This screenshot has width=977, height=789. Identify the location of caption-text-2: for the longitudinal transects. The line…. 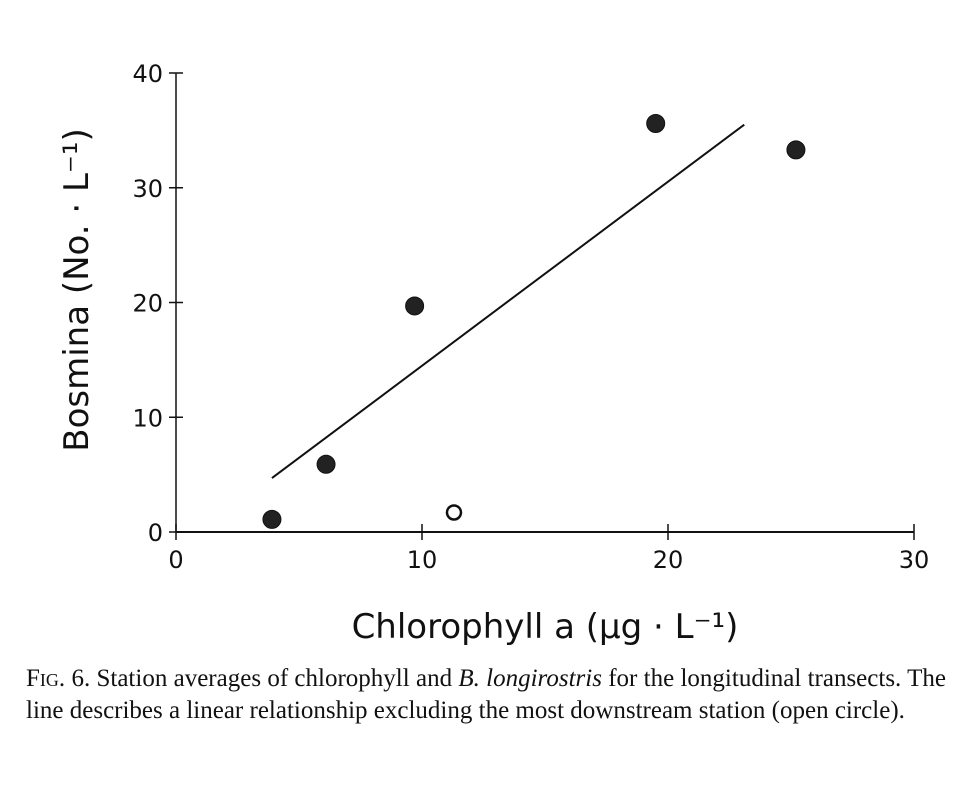
(486, 694).